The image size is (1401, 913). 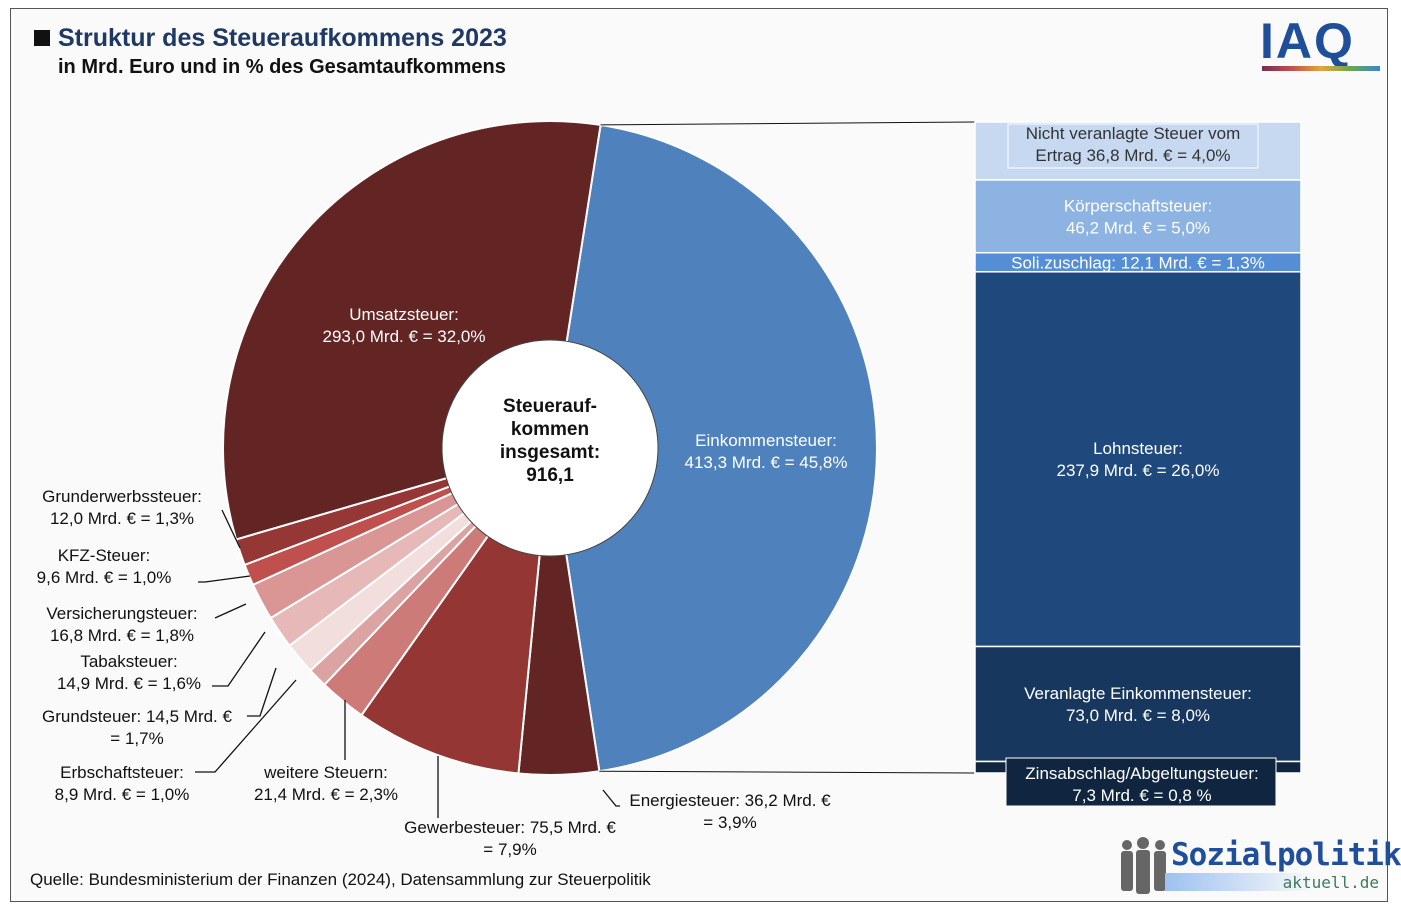 I want to click on pie-label: Gewerbesteuer: 75,5 Mrd. € = 7,9%, so click(x=510, y=838).